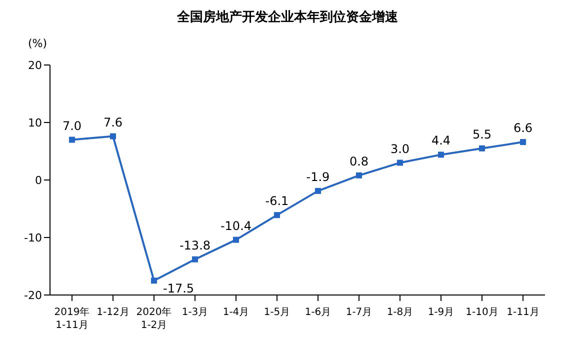  Describe the element at coordinates (441, 141) in the screenshot. I see `data-label: 4.4` at that location.